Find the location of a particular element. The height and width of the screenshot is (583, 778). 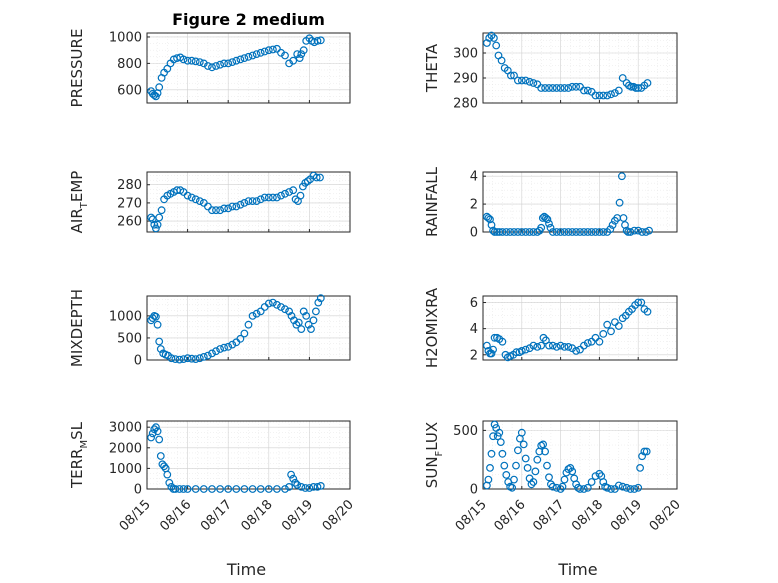

panel-5-ytick-label: 6 is located at coordinates (474, 303).